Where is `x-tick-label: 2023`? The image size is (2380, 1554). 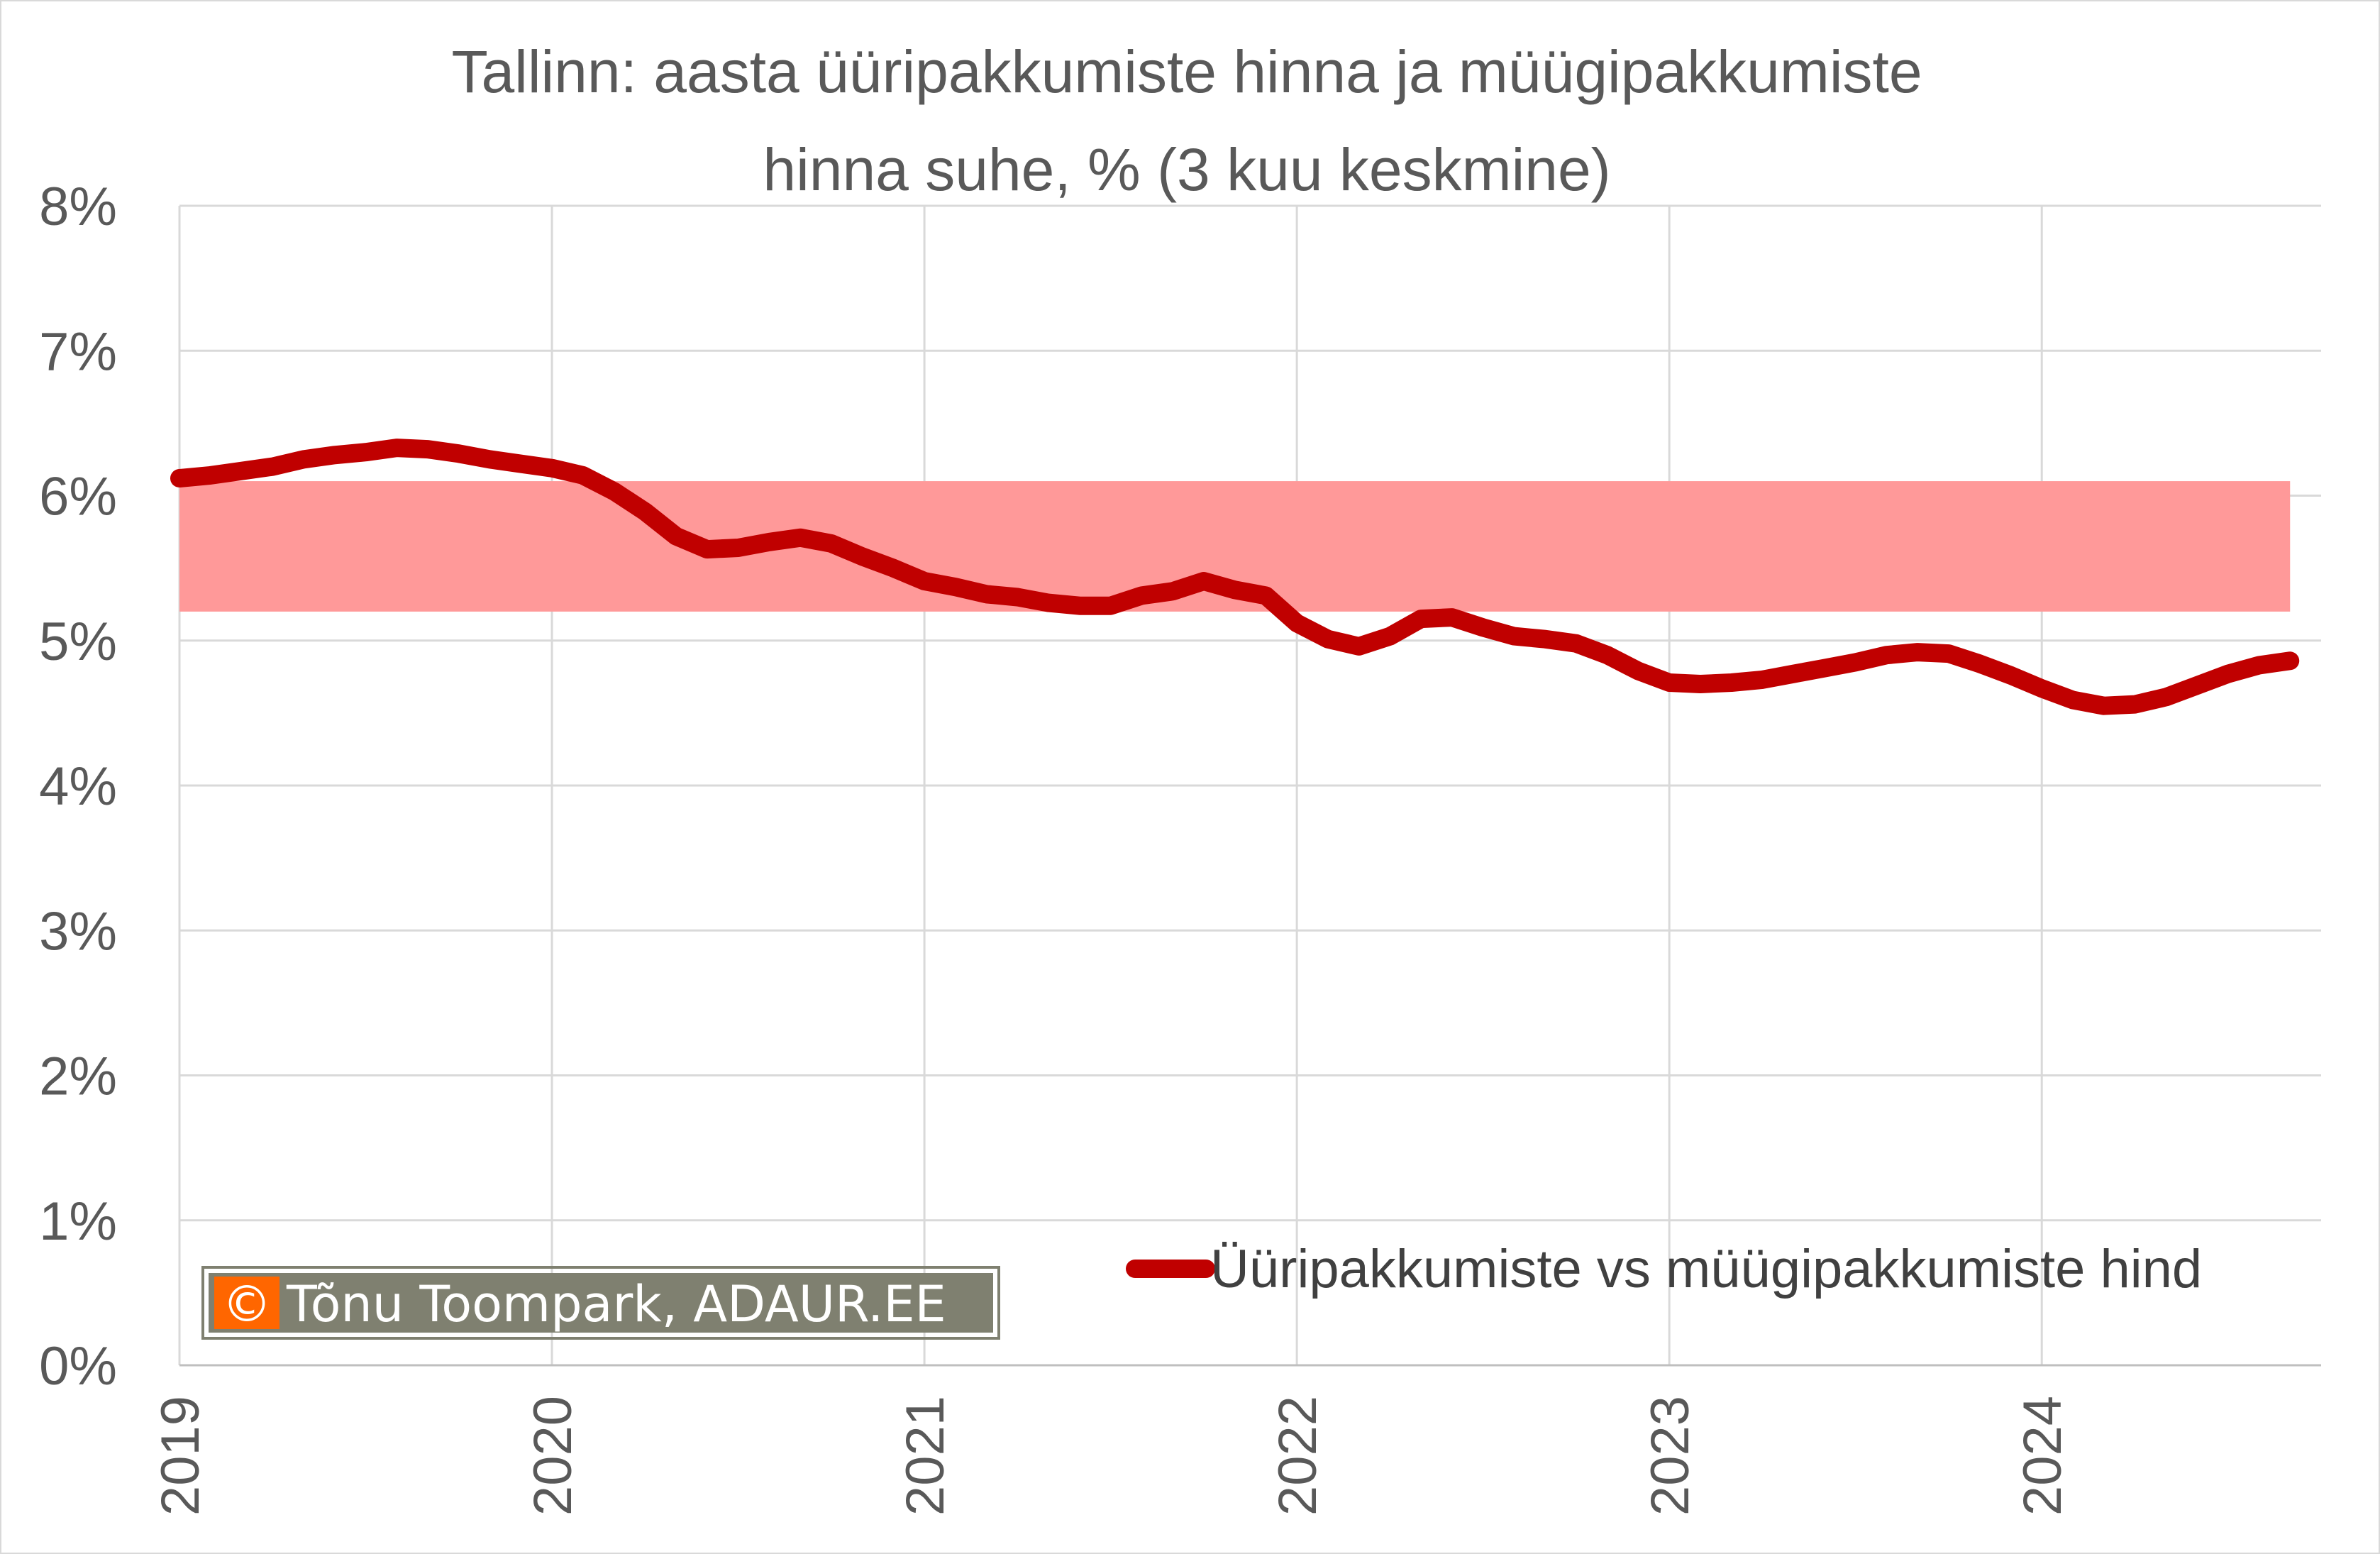 x-tick-label: 2023 is located at coordinates (1670, 1456).